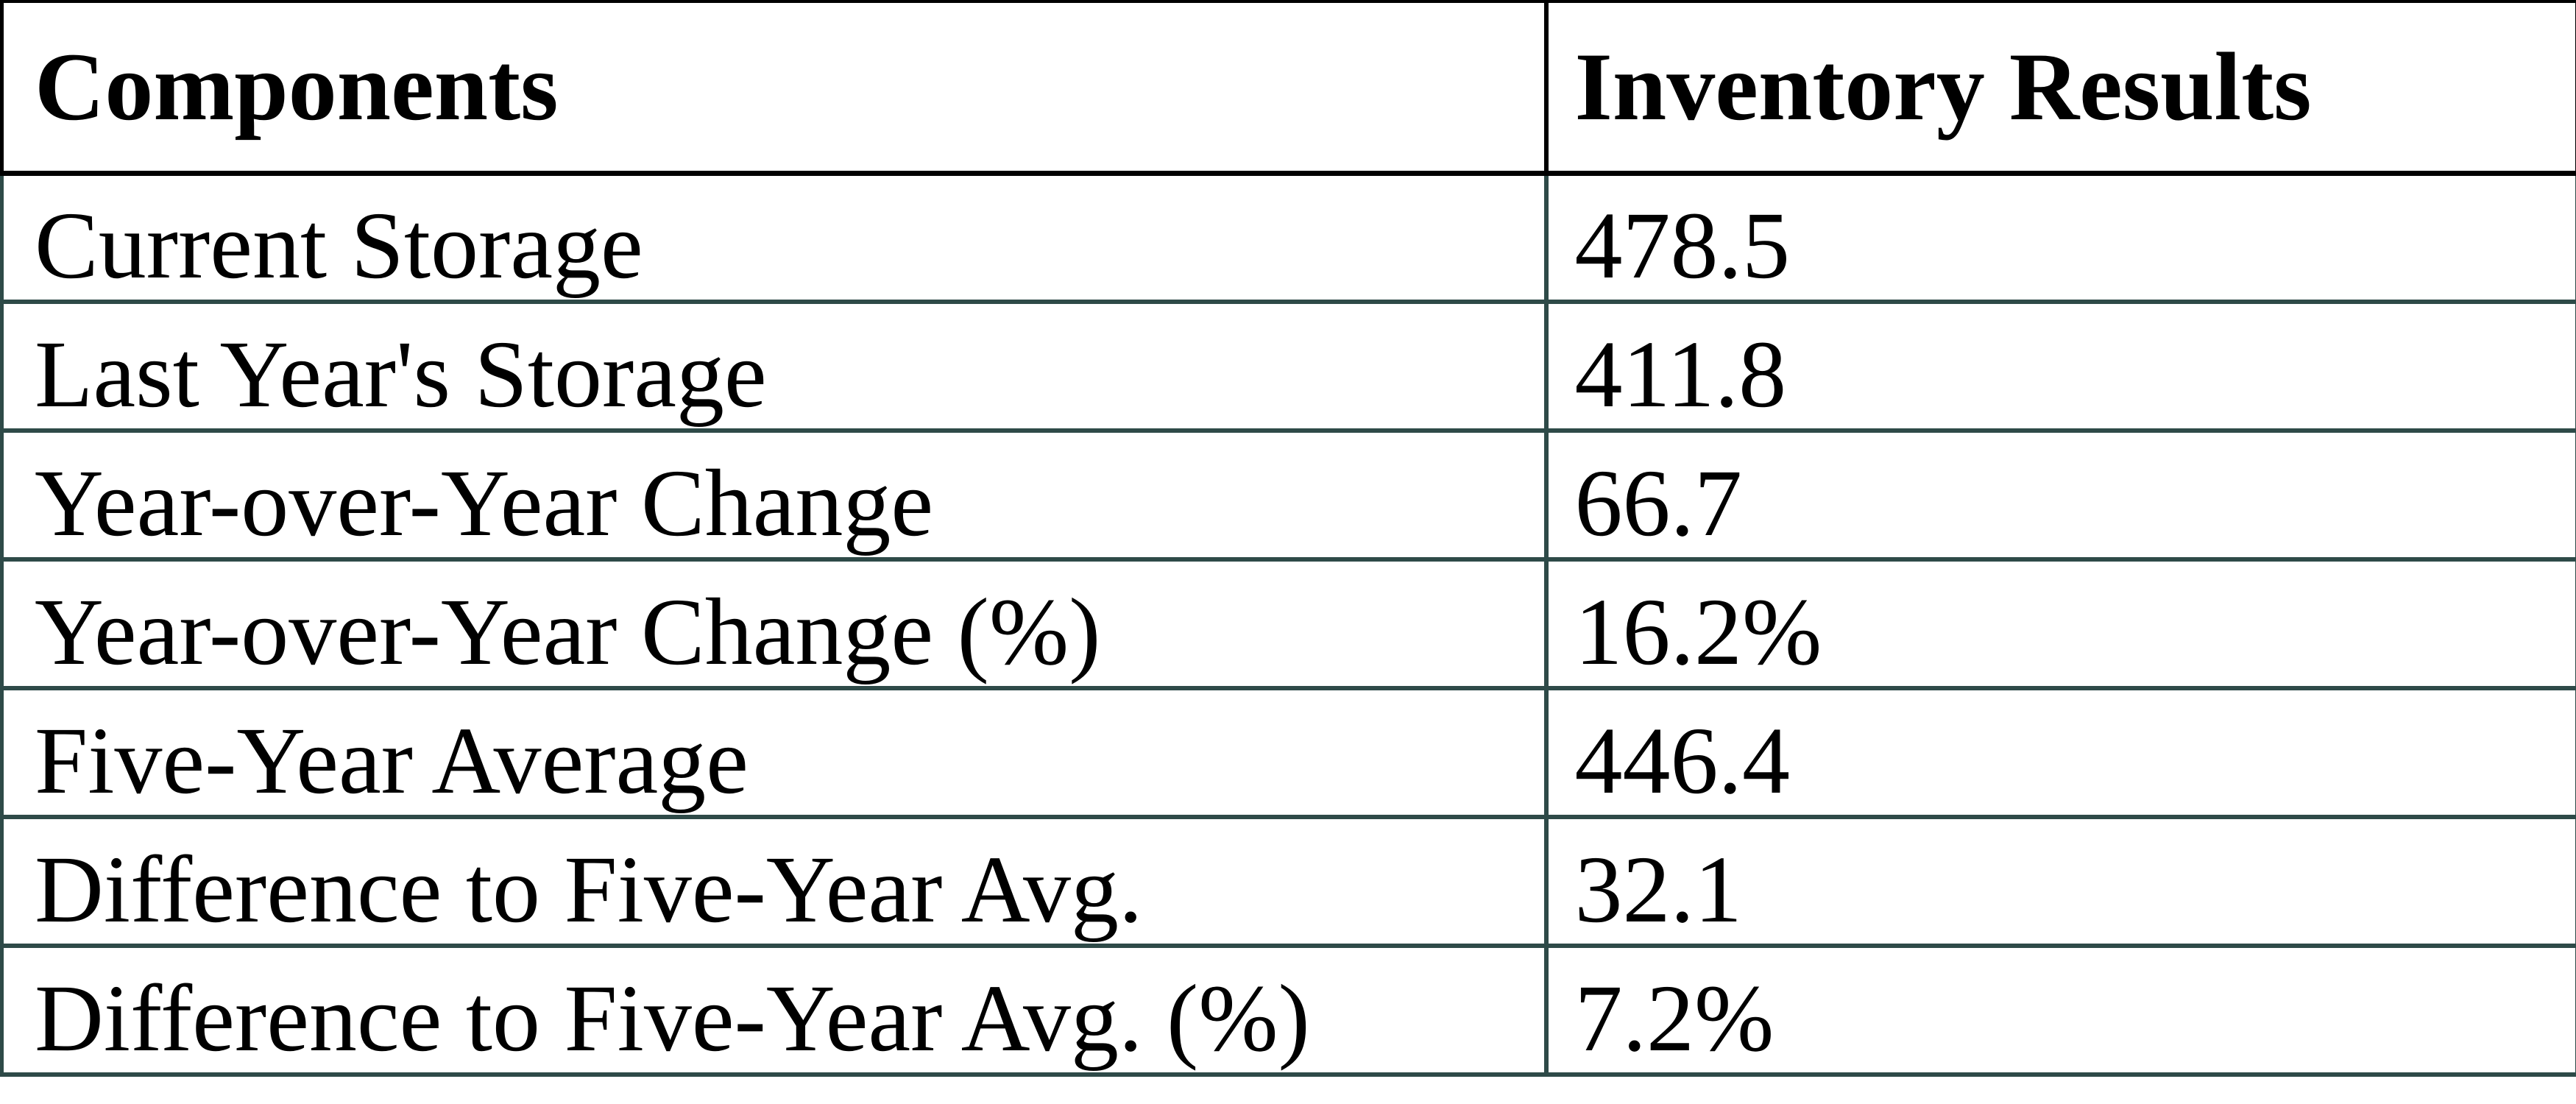 This screenshot has width=2576, height=1104. I want to click on row-value-cell: 7.2%, so click(2061, 1011).